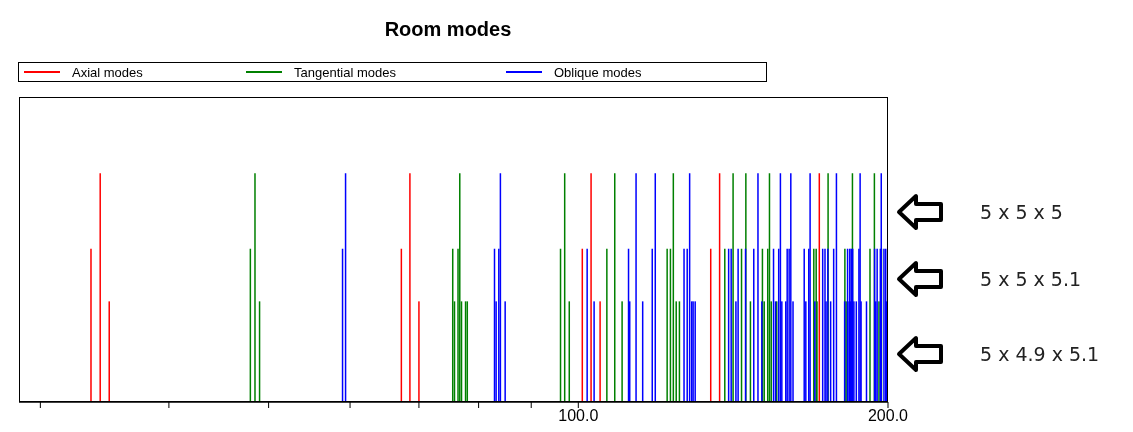 The width and height of the screenshot is (1133, 432). I want to click on text: 5 x 5 x 5, so click(1021, 212).